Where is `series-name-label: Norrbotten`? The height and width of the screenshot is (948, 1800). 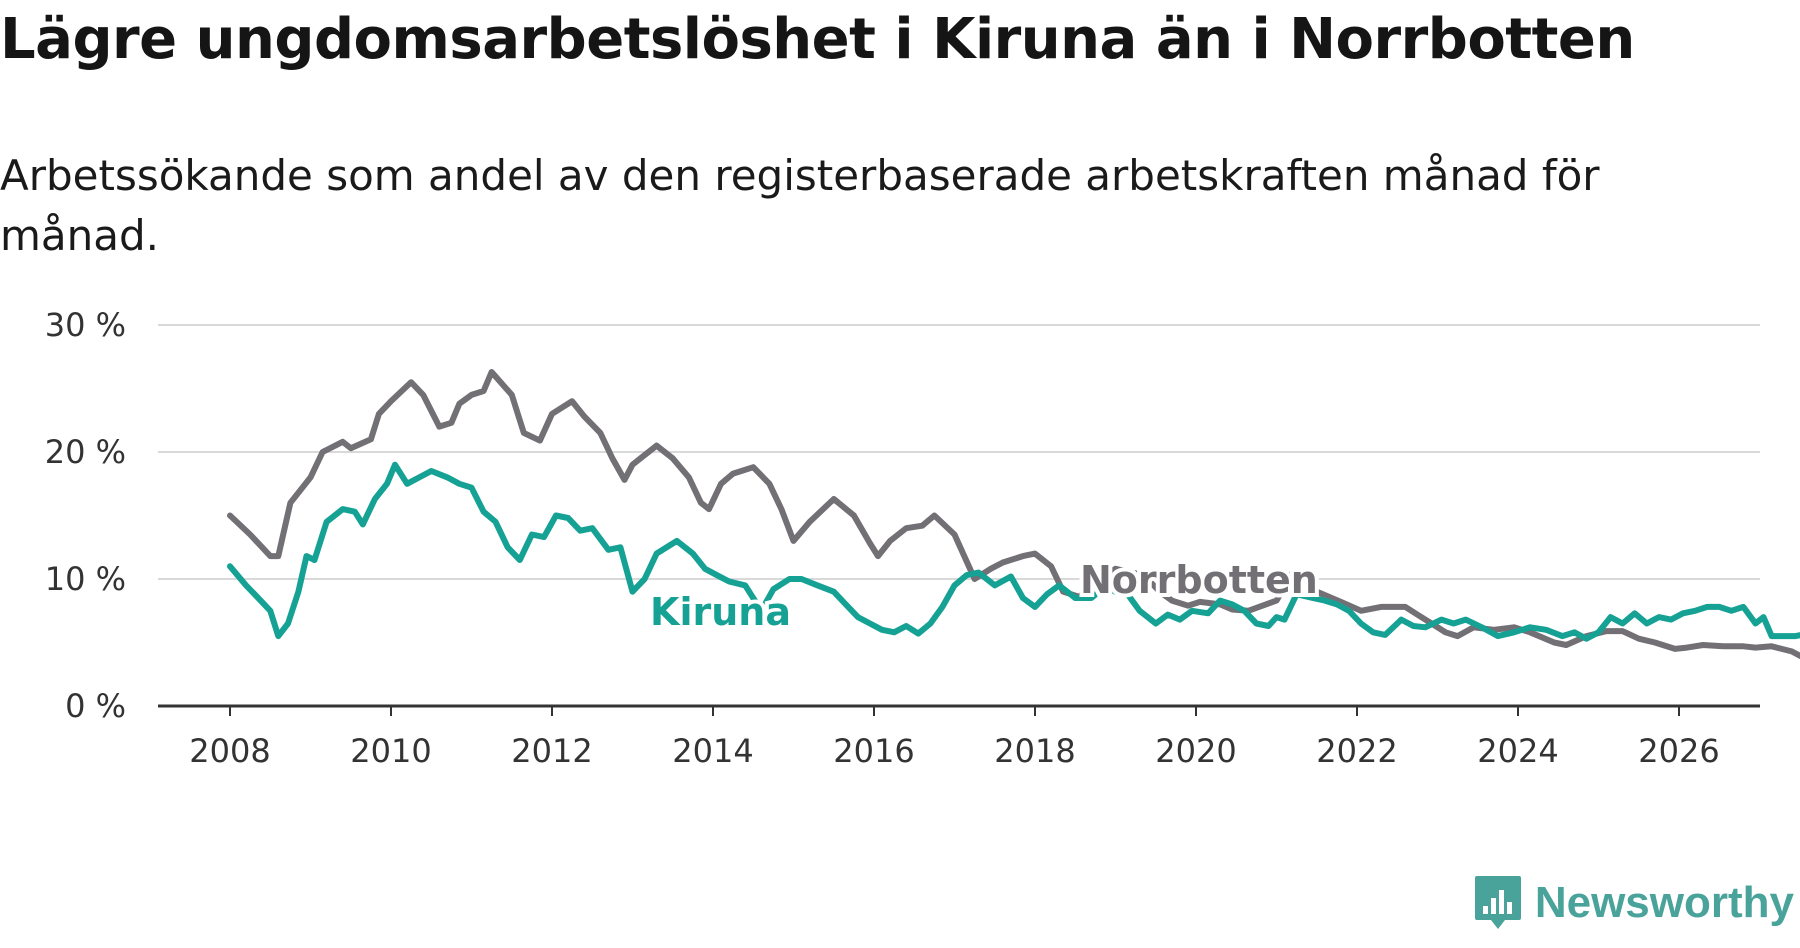
series-name-label: Norrbotten is located at coordinates (1199, 580).